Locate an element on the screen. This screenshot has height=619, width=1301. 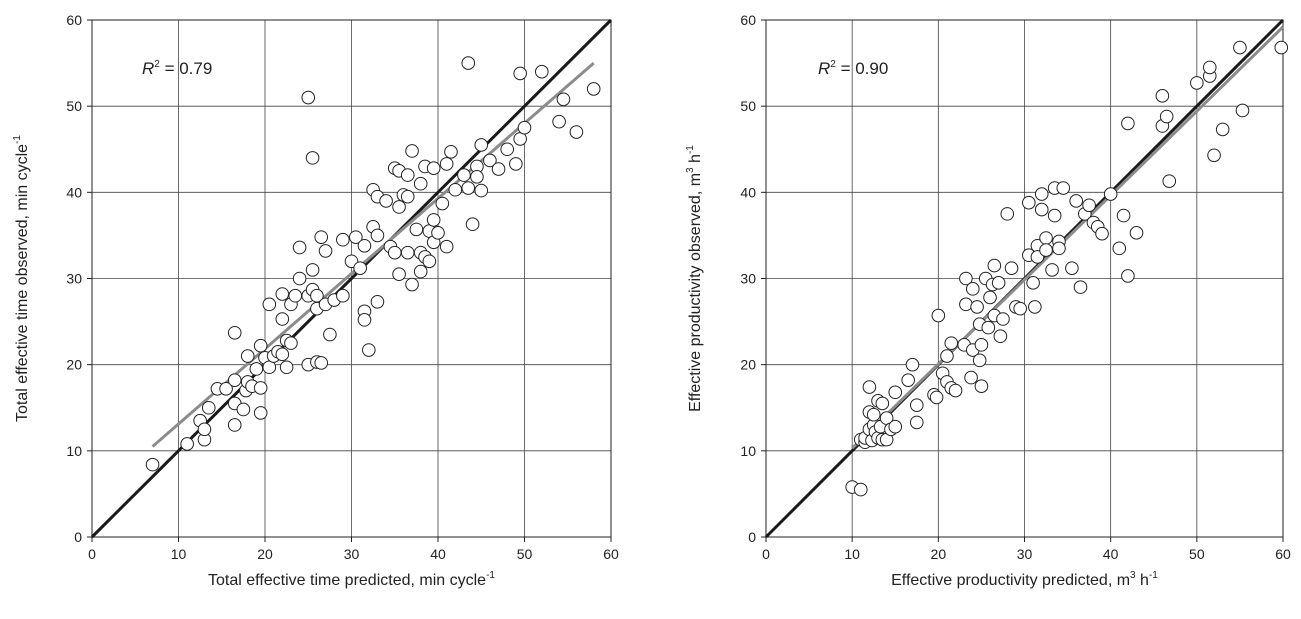
r2-value: = 0.79 is located at coordinates (186, 68).